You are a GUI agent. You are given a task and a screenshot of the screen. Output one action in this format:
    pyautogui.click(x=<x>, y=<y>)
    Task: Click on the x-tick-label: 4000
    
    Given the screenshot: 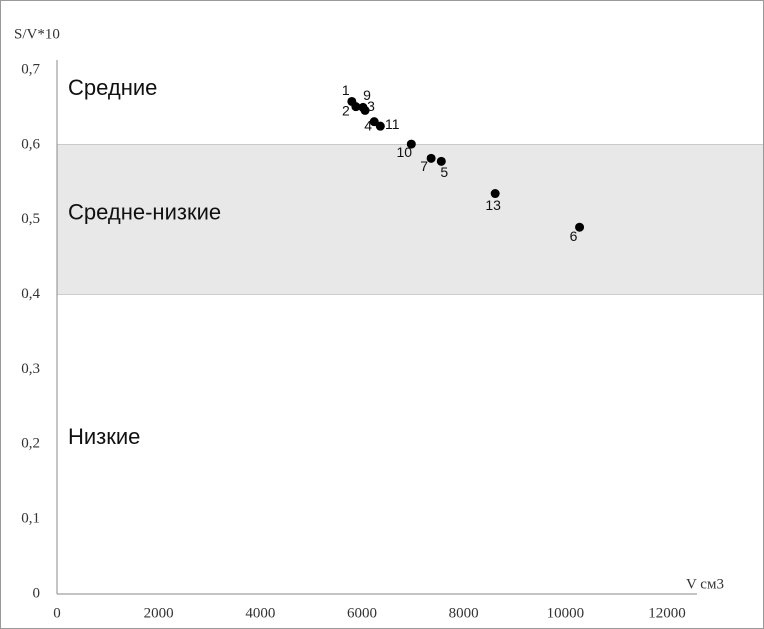 What is the action you would take?
    pyautogui.click(x=260, y=613)
    